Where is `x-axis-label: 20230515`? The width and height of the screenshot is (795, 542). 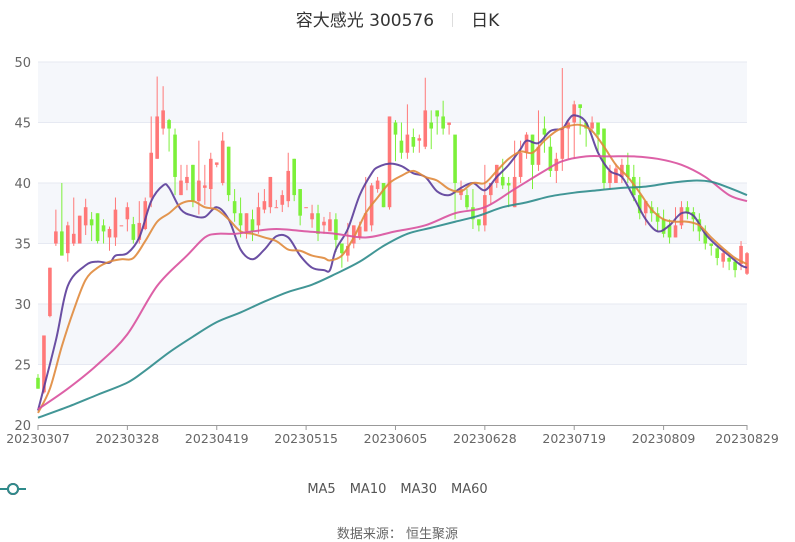 x-axis-label: 20230515 is located at coordinates (306, 438).